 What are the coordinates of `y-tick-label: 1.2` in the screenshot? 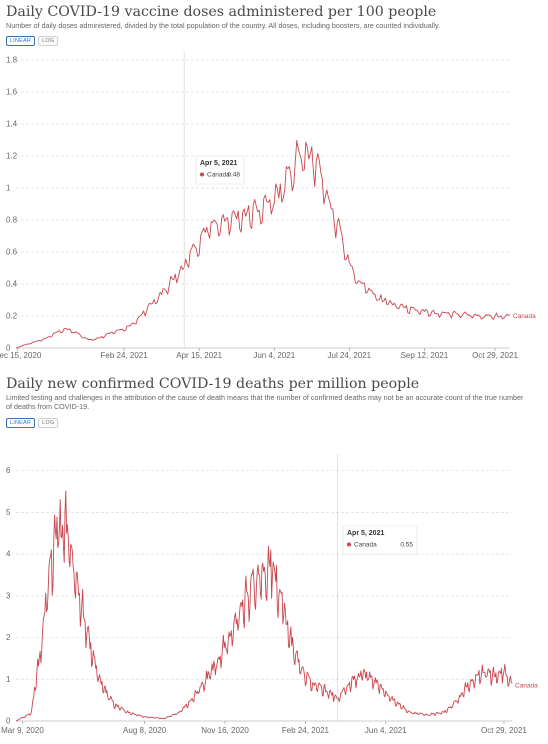 It's located at (12, 156).